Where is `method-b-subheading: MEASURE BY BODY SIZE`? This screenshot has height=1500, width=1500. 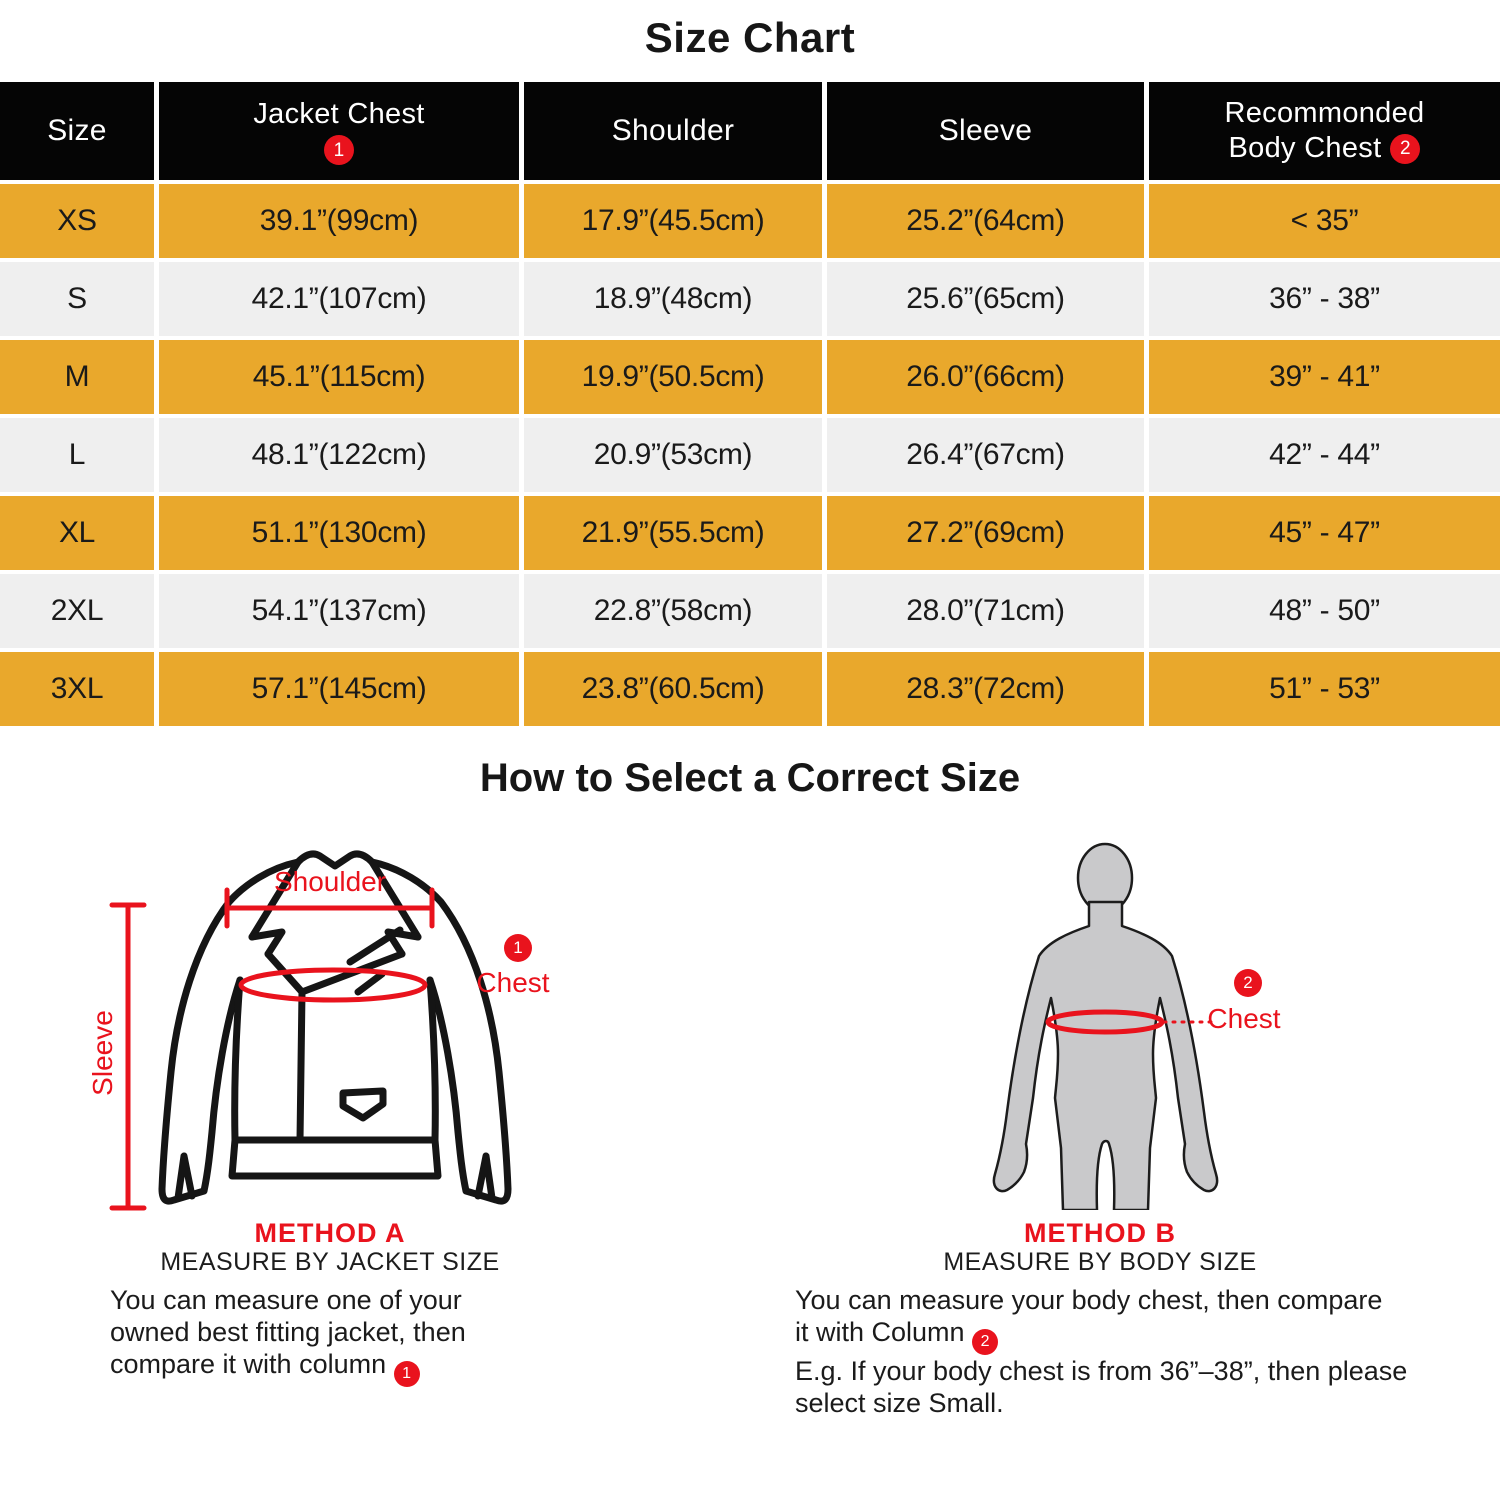
method-b-subheading: MEASURE BY BODY SIZE is located at coordinates (1100, 1262).